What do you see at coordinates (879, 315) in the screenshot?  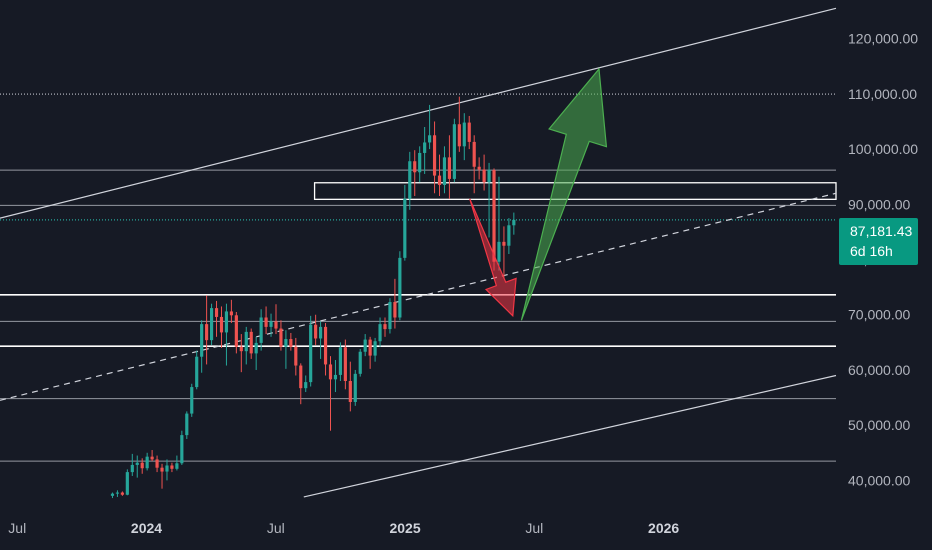 I see `price-tick-label: 70,000.00` at bounding box center [879, 315].